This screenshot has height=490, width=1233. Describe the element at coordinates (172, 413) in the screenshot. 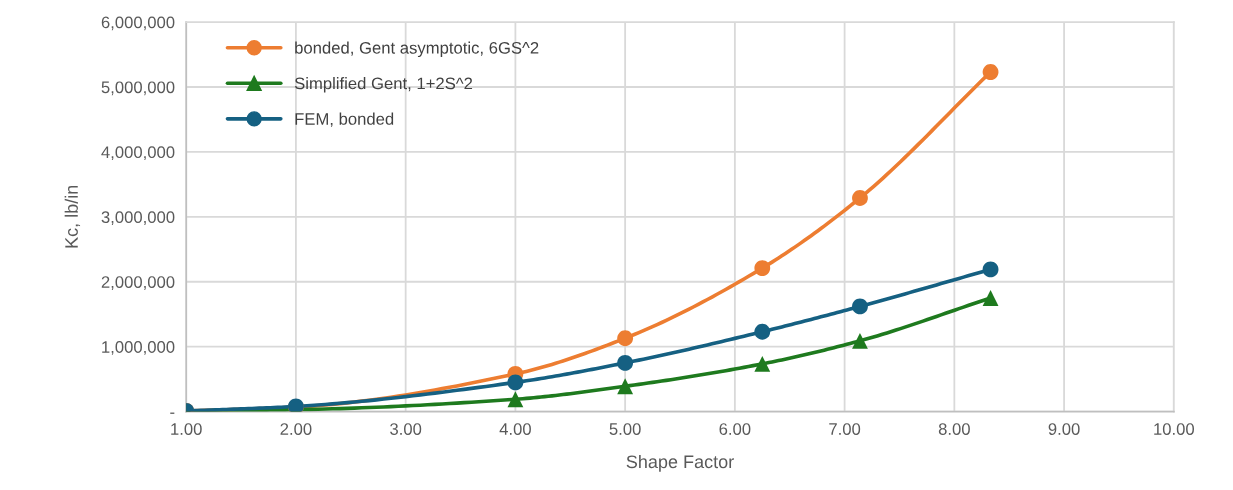

I see `y-tick-label: -` at that location.